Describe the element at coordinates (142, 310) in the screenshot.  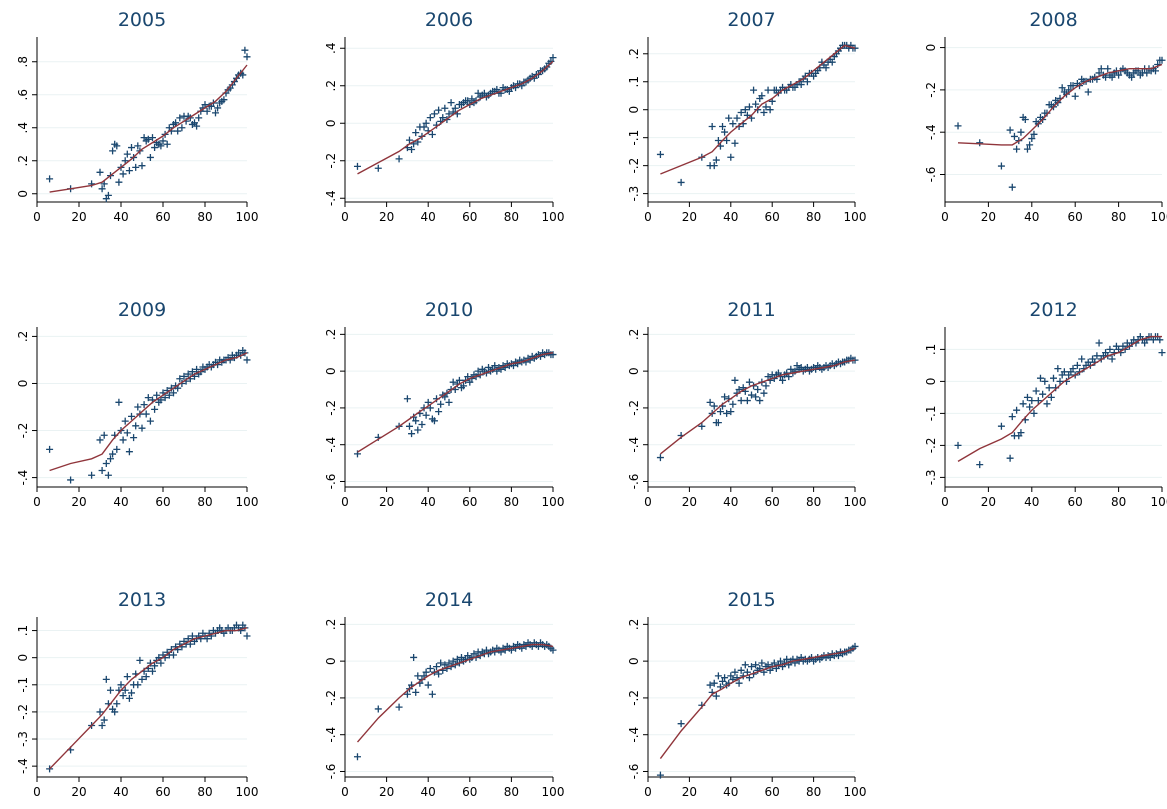
I see `panel-title: 2009` at that location.